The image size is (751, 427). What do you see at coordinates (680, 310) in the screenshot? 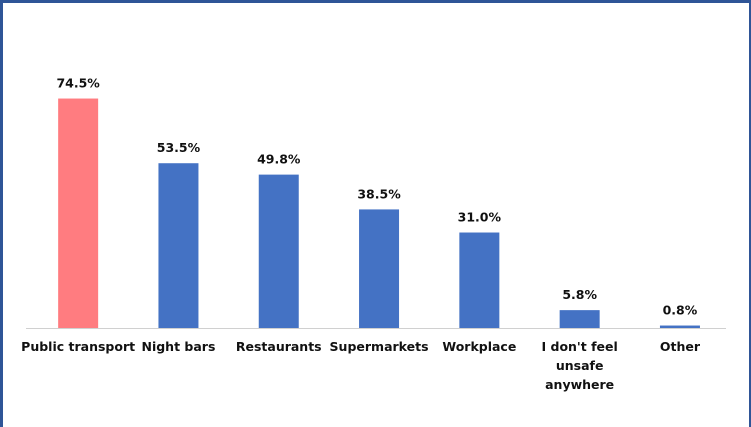
I see `data-label-6: 0.8%` at bounding box center [680, 310].